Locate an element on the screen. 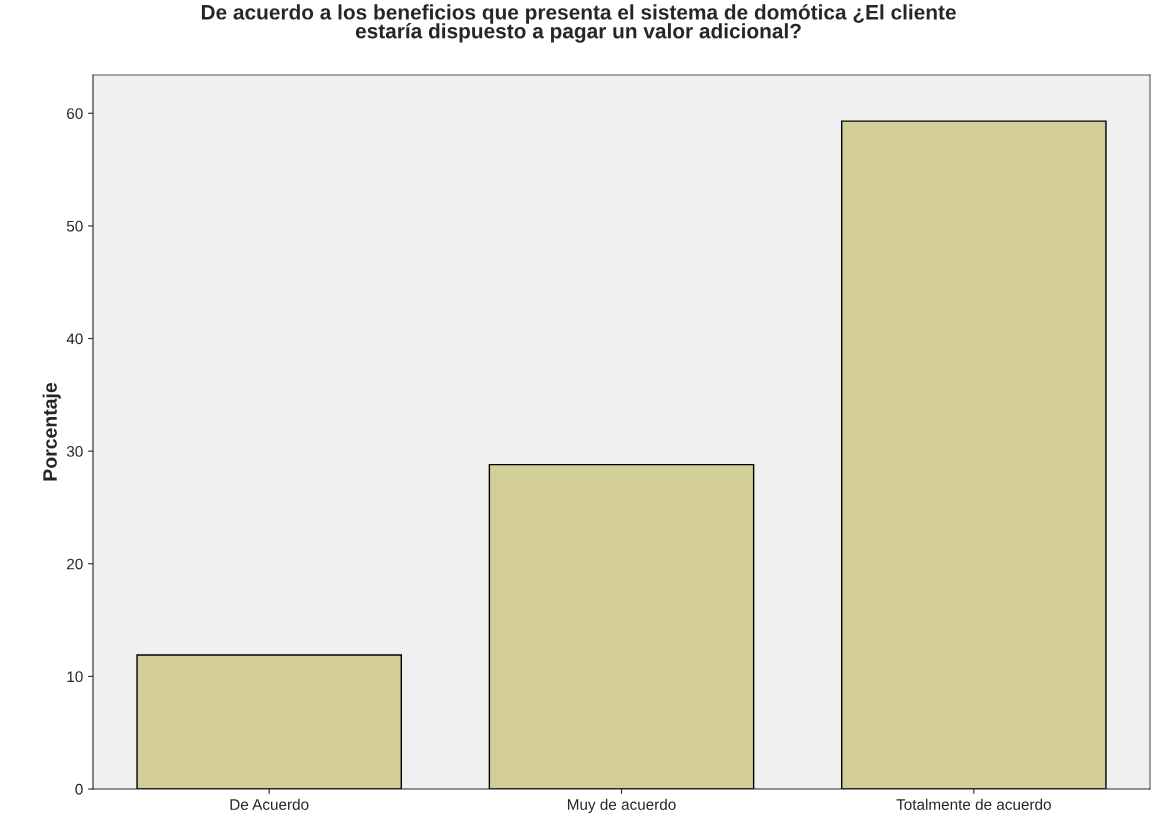 This screenshot has height=827, width=1157. y-tick-label: 60 is located at coordinates (75, 113).